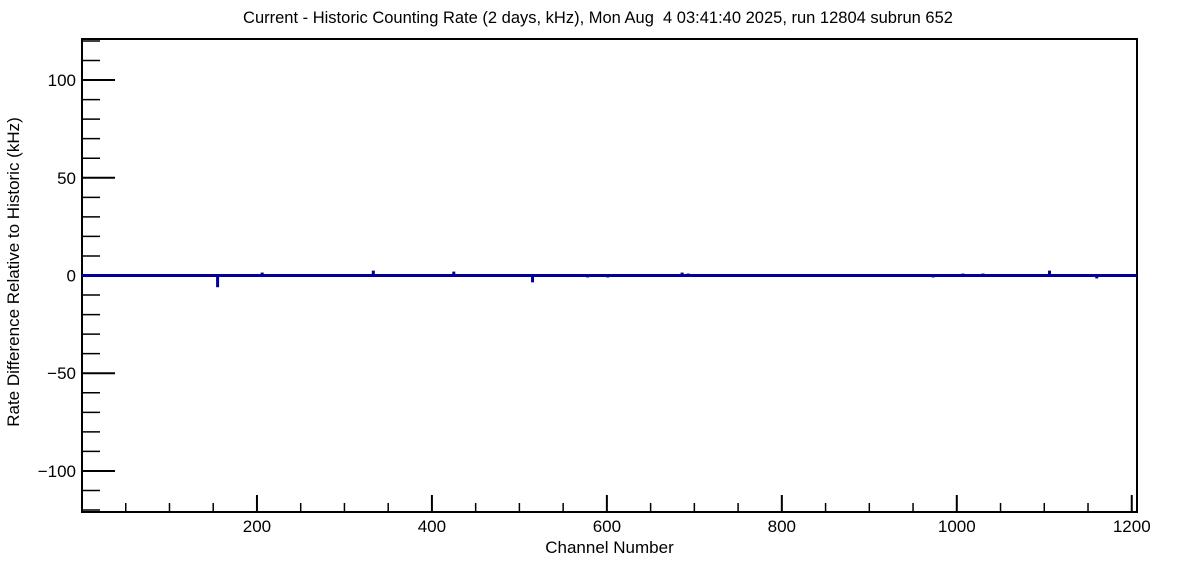  What do you see at coordinates (61, 373) in the screenshot?
I see `y-tick-label: −50` at bounding box center [61, 373].